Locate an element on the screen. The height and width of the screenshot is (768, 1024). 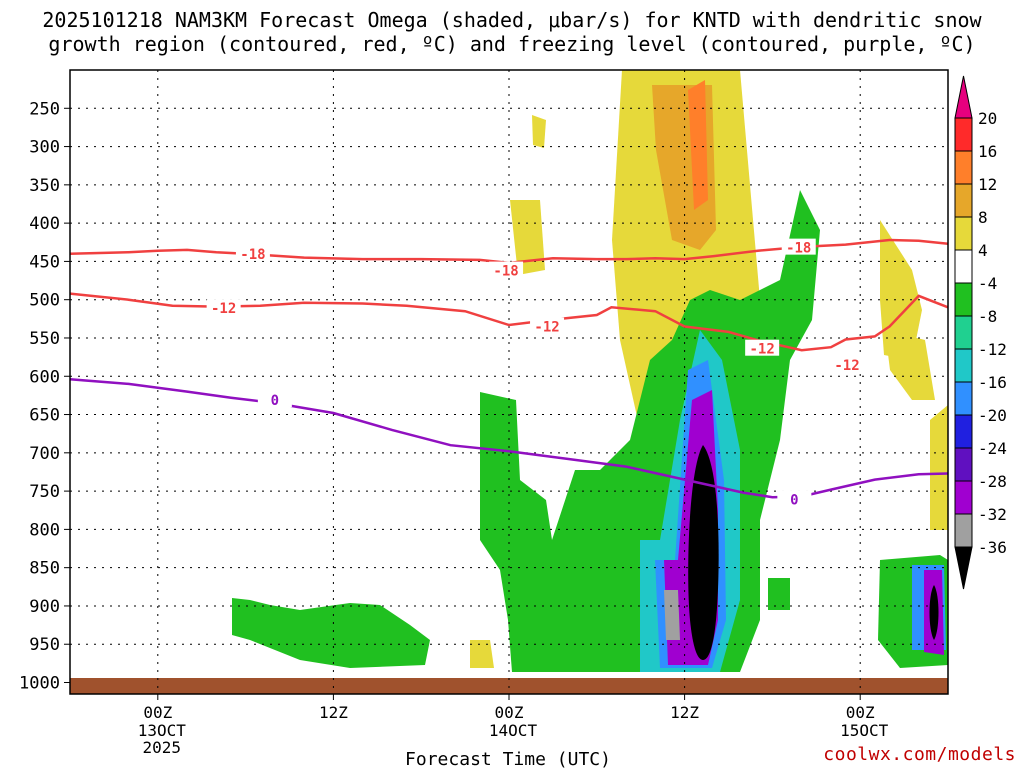
x-tick-sublabel-2-0: 14OCT is located at coordinates (513, 730).